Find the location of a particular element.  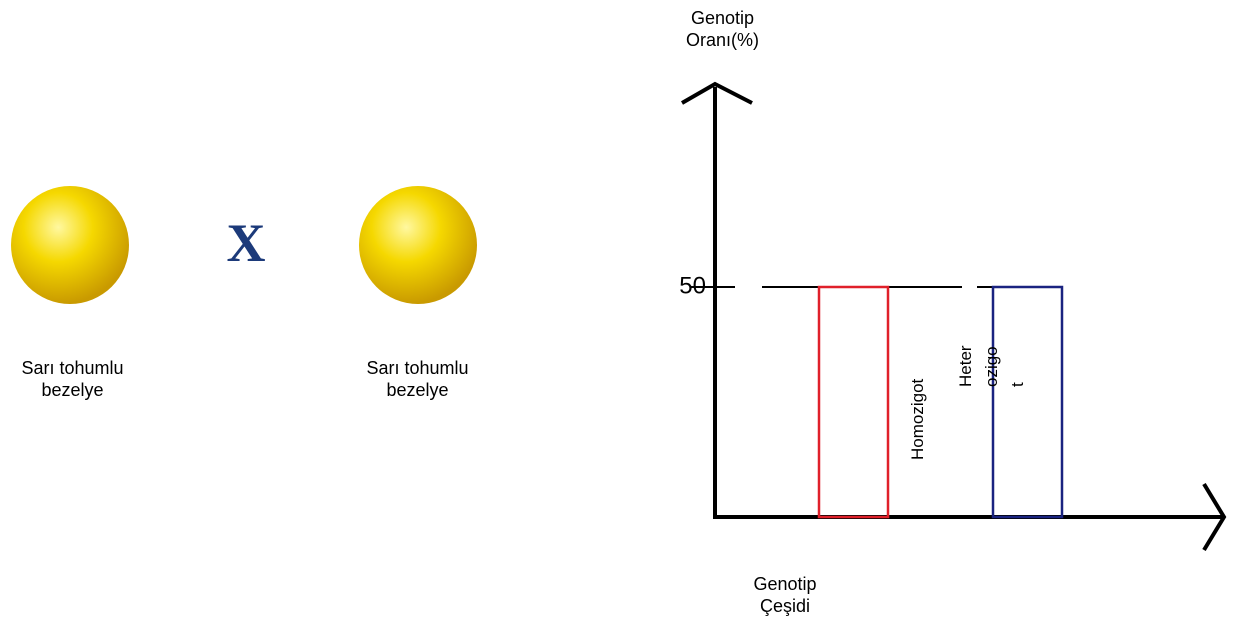

pea-left is located at coordinates (70, 245).